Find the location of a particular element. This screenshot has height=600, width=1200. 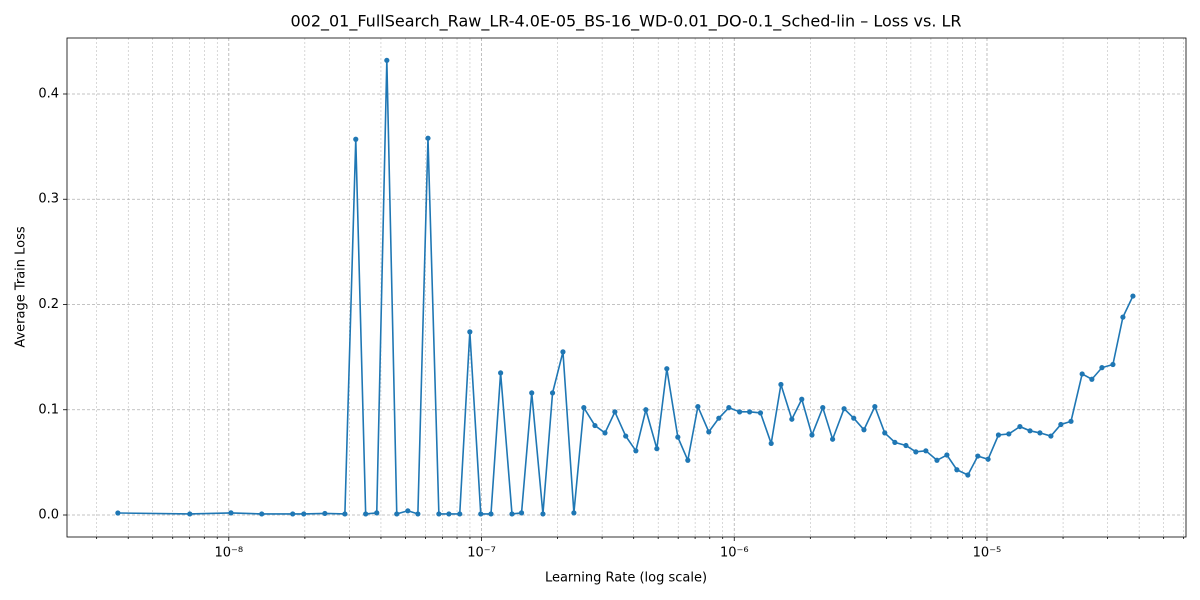

x-axis-label: Learning Rate (log scale) is located at coordinates (626, 578).